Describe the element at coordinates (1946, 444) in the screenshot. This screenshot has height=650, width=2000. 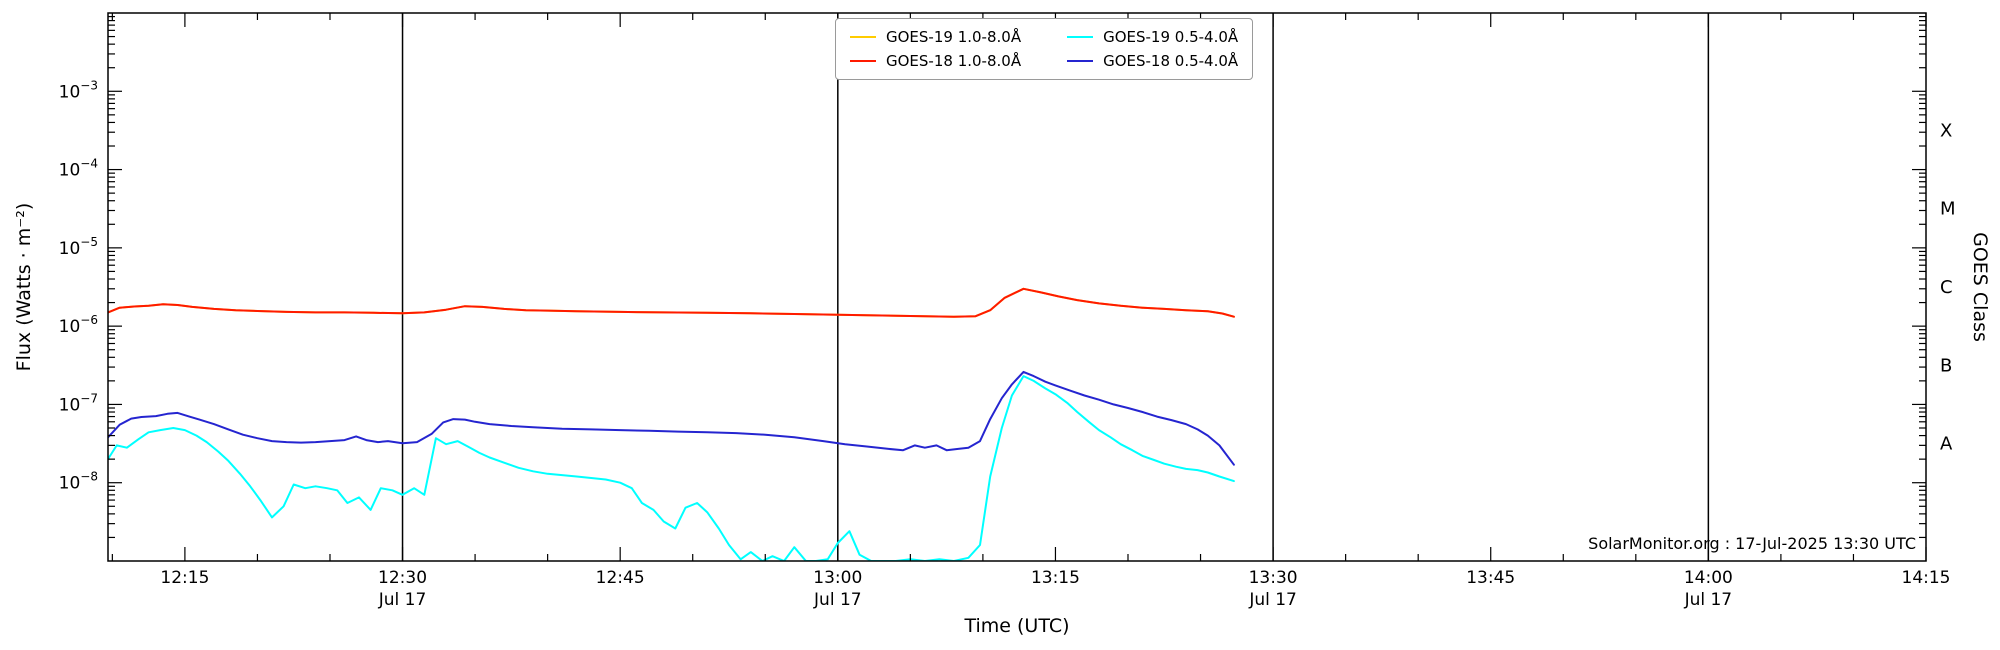
I see `goes-class-label-A: A` at that location.